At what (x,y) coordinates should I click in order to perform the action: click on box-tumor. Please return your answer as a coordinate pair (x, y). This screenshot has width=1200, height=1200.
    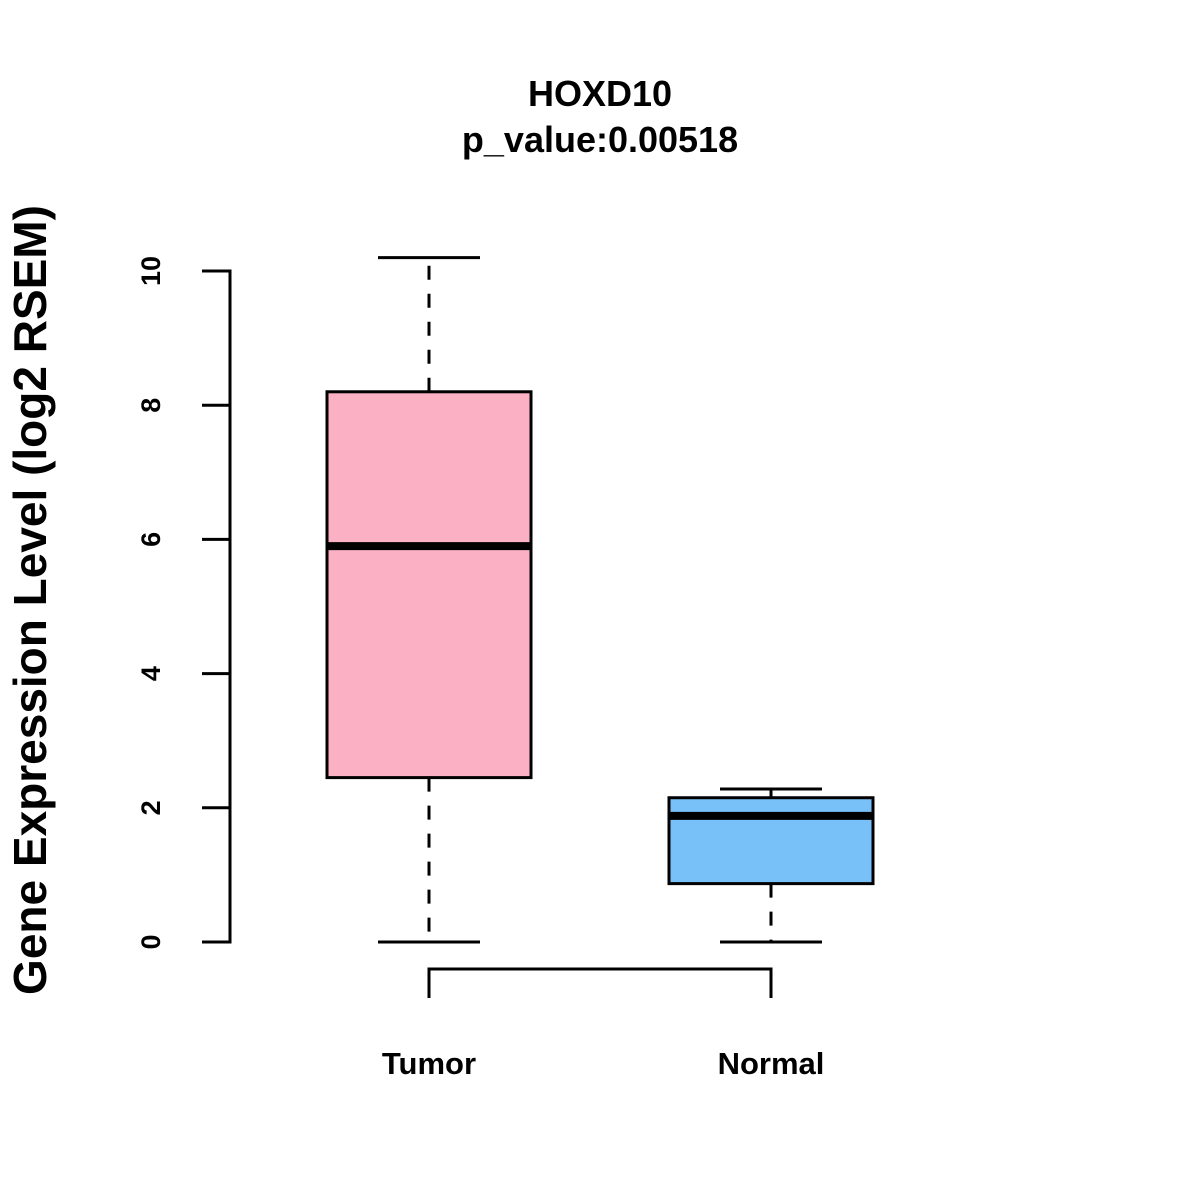
    Looking at the image, I should click on (429, 600).